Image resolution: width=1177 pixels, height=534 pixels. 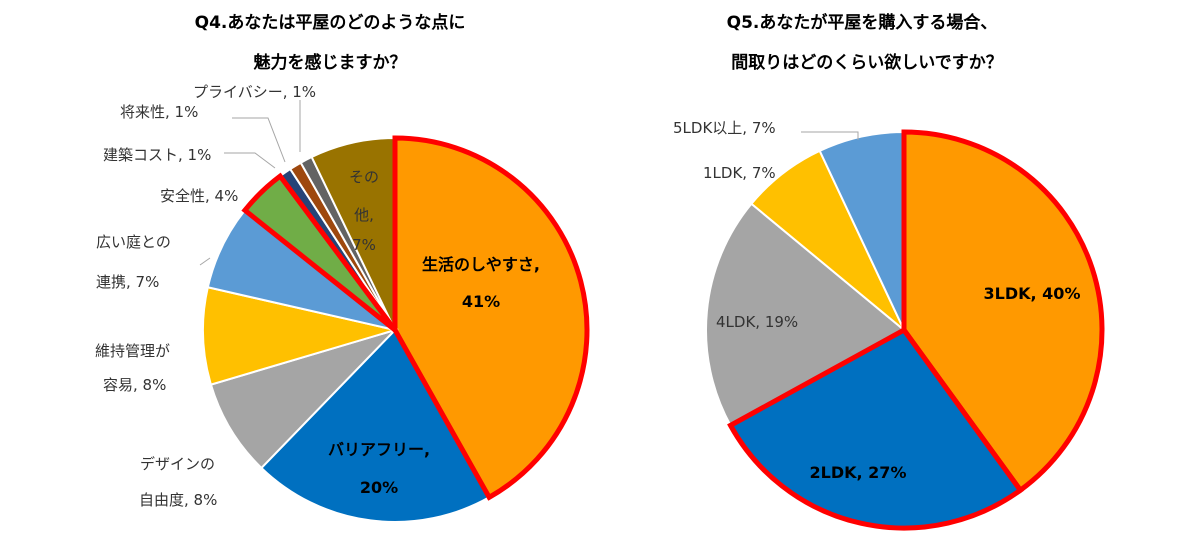 I want to click on data-label-niwa-line2: 連携, 7%, so click(x=127, y=282).